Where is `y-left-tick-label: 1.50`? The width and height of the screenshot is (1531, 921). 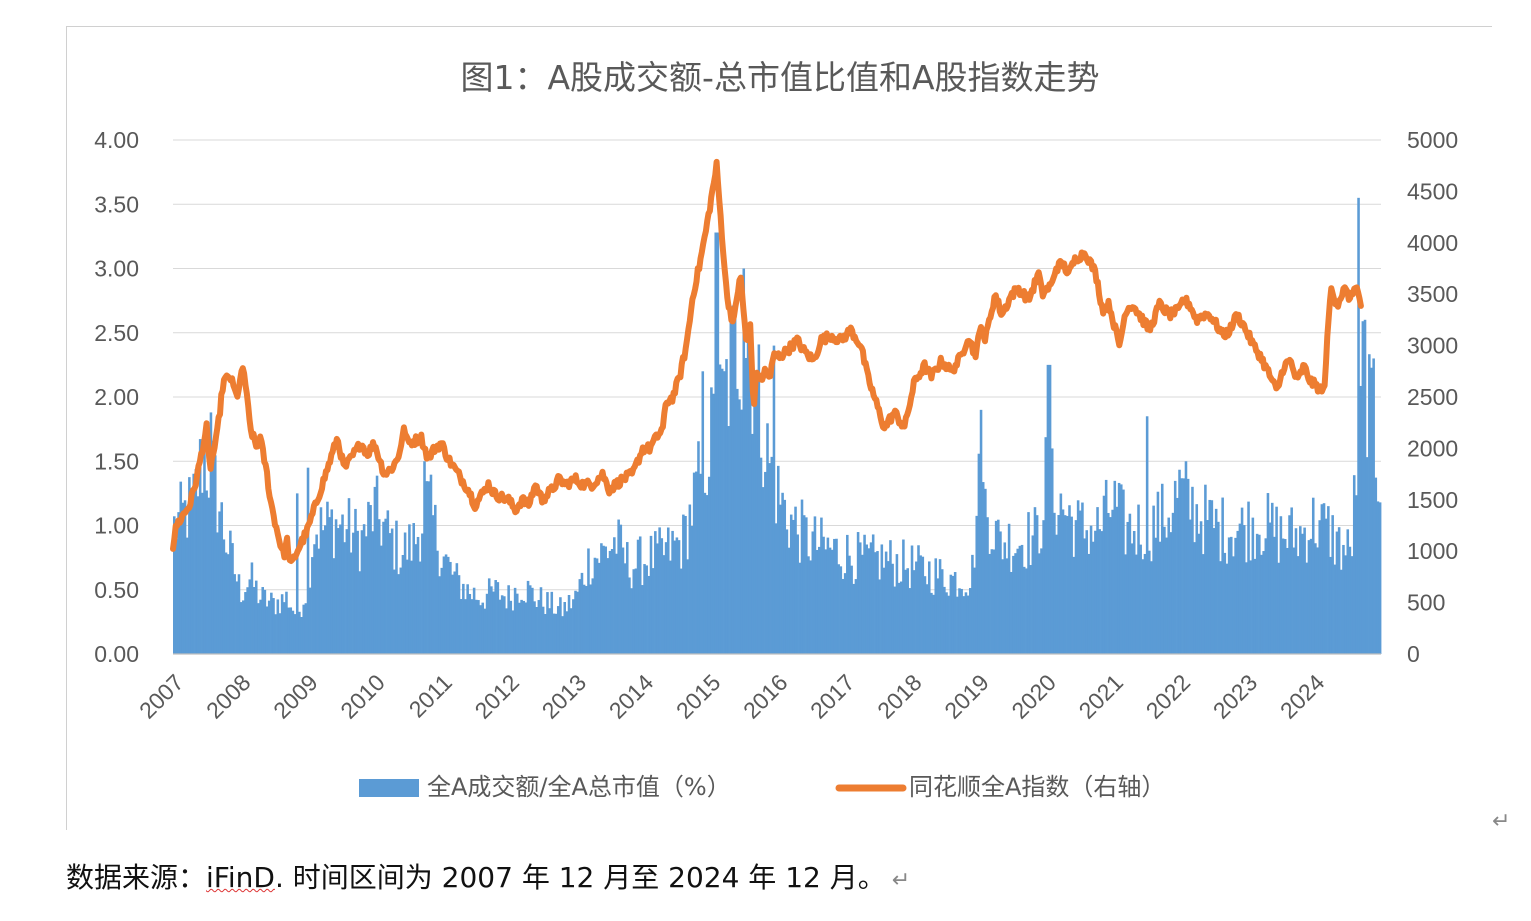
y-left-tick-label: 1.50 is located at coordinates (116, 461).